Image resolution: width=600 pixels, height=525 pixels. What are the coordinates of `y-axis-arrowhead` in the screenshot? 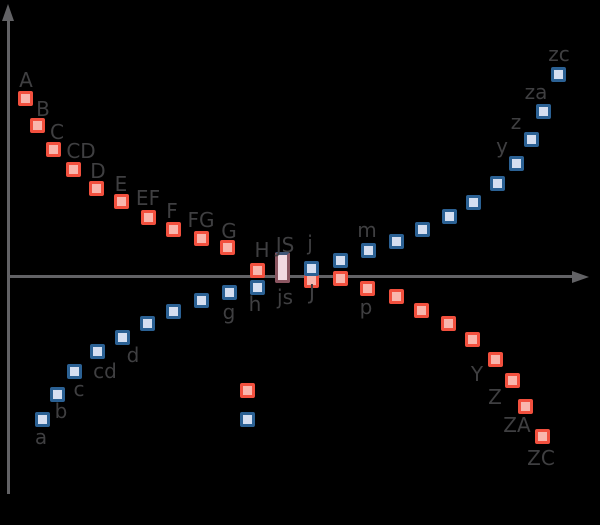 It's located at (8, 12).